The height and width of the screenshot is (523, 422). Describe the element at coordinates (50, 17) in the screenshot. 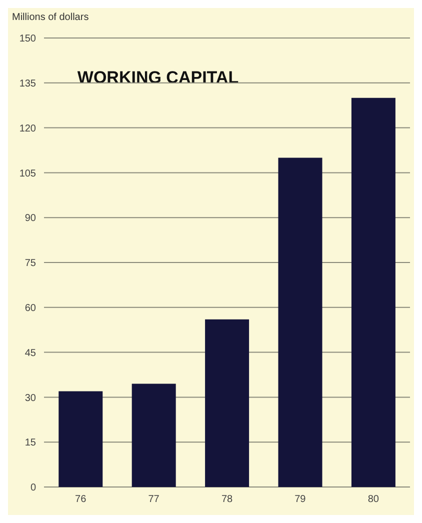

I see `y-axis-title: Millions of dollars` at that location.